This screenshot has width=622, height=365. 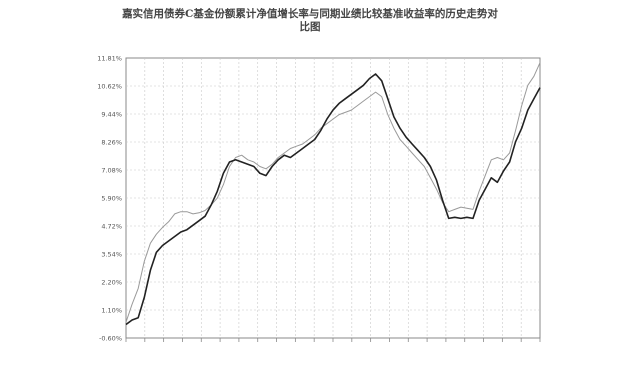 I want to click on y-tick-label: 2.20%, so click(x=111, y=283).